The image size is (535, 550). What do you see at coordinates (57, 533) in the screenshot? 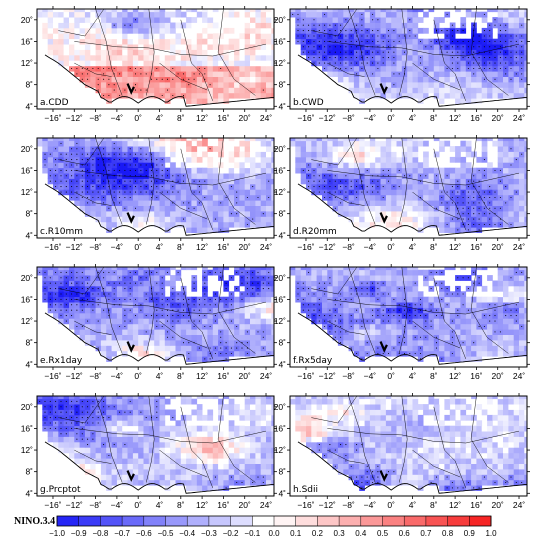
I see `colorbar-tick-label: −1.0` at bounding box center [57, 533].